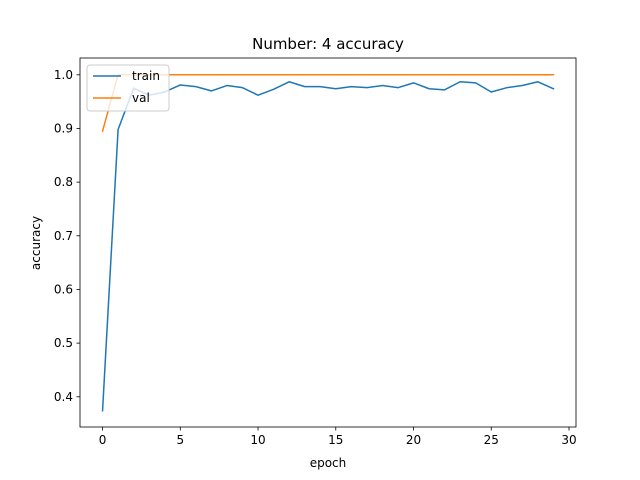 The width and height of the screenshot is (640, 480). What do you see at coordinates (63, 289) in the screenshot?
I see `y-tick-label: 0.6` at bounding box center [63, 289].